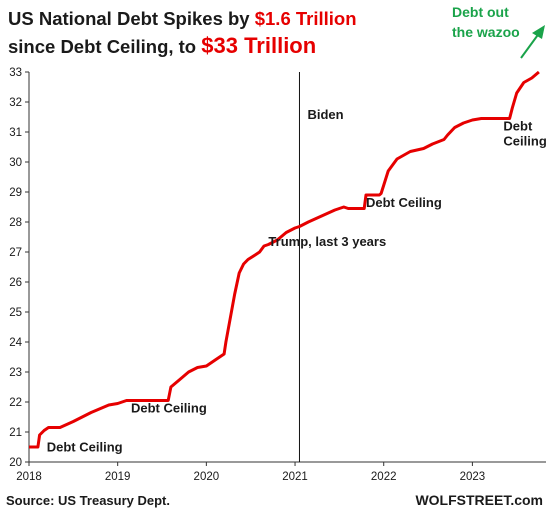 The image size is (550, 511). Describe the element at coordinates (15, 373) in the screenshot. I see `y-tick-label: 23` at that location.